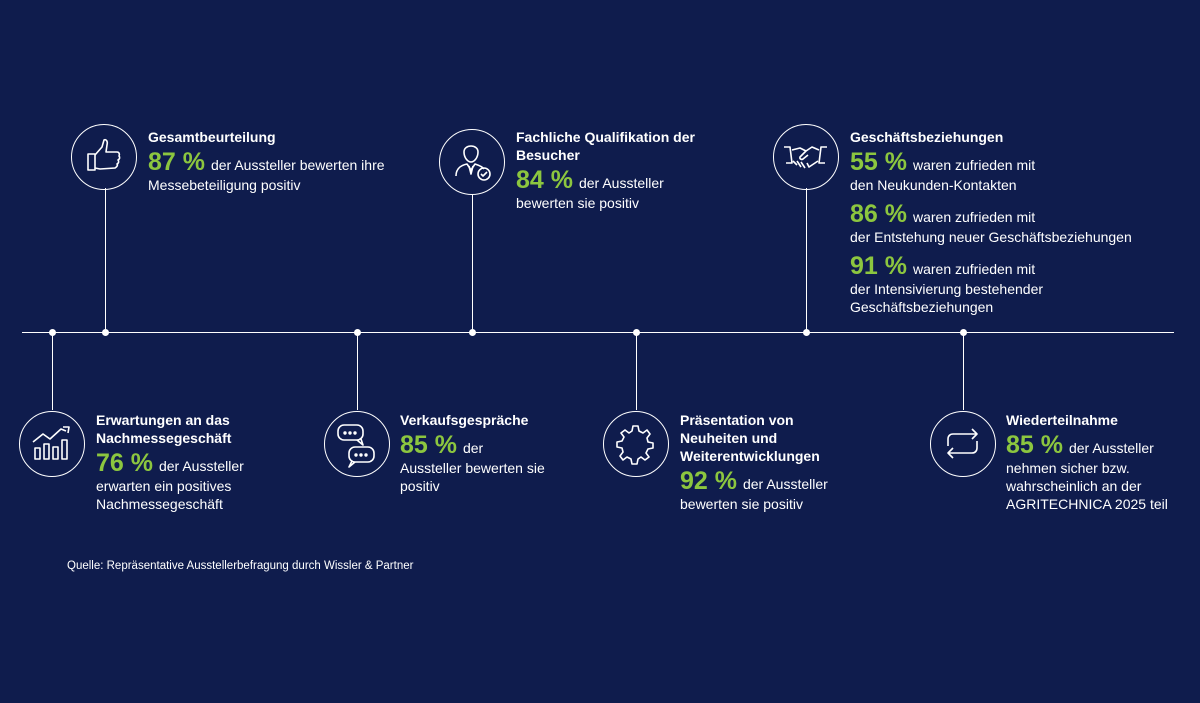 The height and width of the screenshot is (703, 1200). Describe the element at coordinates (464, 420) in the screenshot. I see `stat-title: Verkaufsgespräche` at that location.